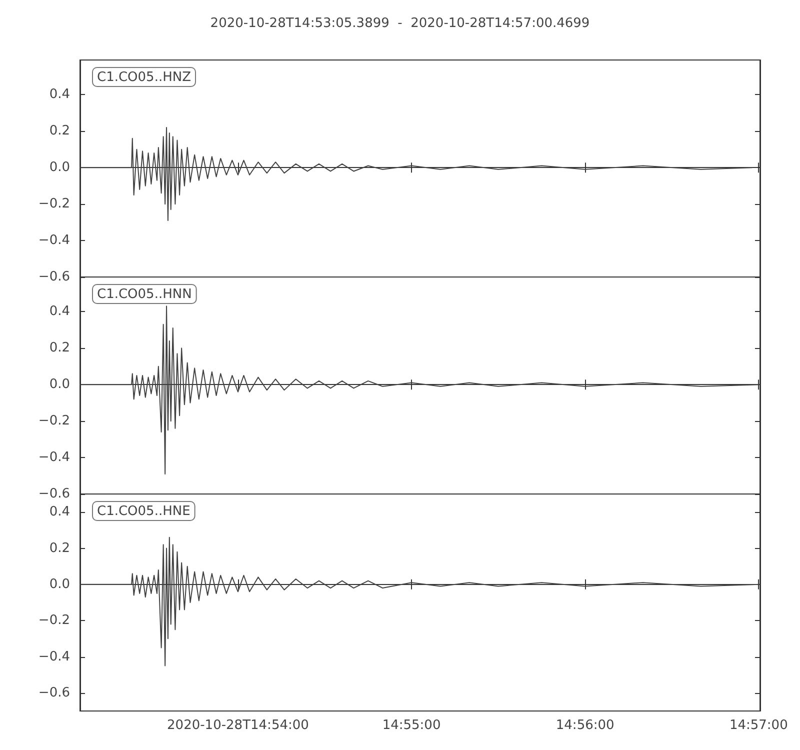 This screenshot has width=800, height=750. What do you see at coordinates (144, 294) in the screenshot?
I see `annotation: C1.CO05..HNN` at bounding box center [144, 294].